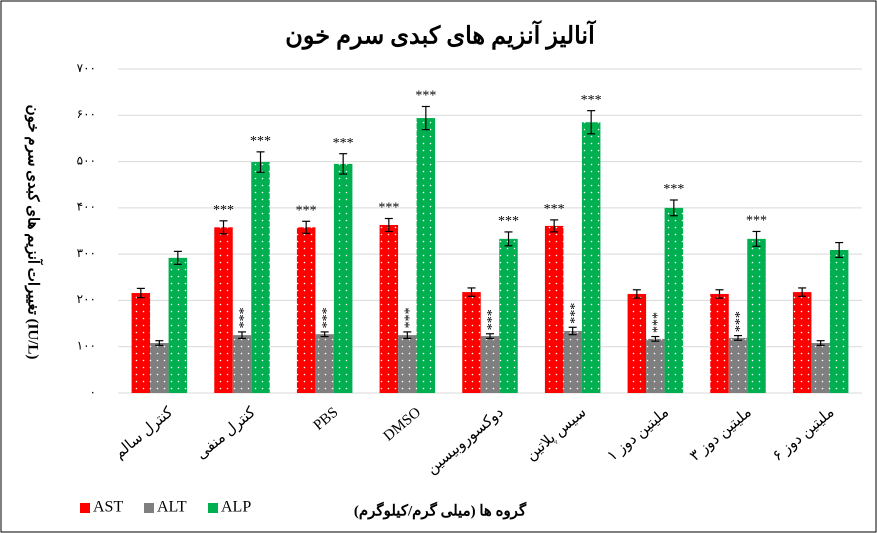 The width and height of the screenshot is (877, 533). Describe the element at coordinates (108, 507) in the screenshot. I see `legend-label: AST` at that location.